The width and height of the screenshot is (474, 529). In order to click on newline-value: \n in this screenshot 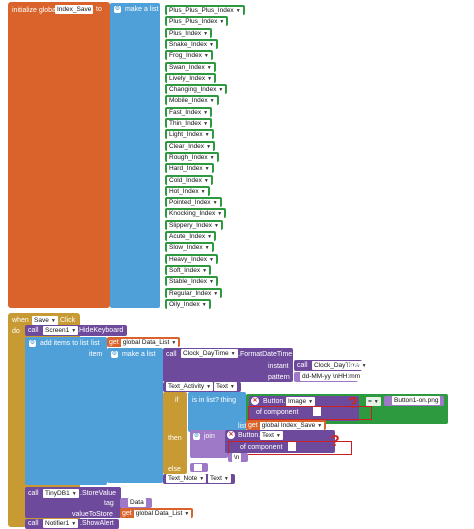, I will do `click(237, 457)`.